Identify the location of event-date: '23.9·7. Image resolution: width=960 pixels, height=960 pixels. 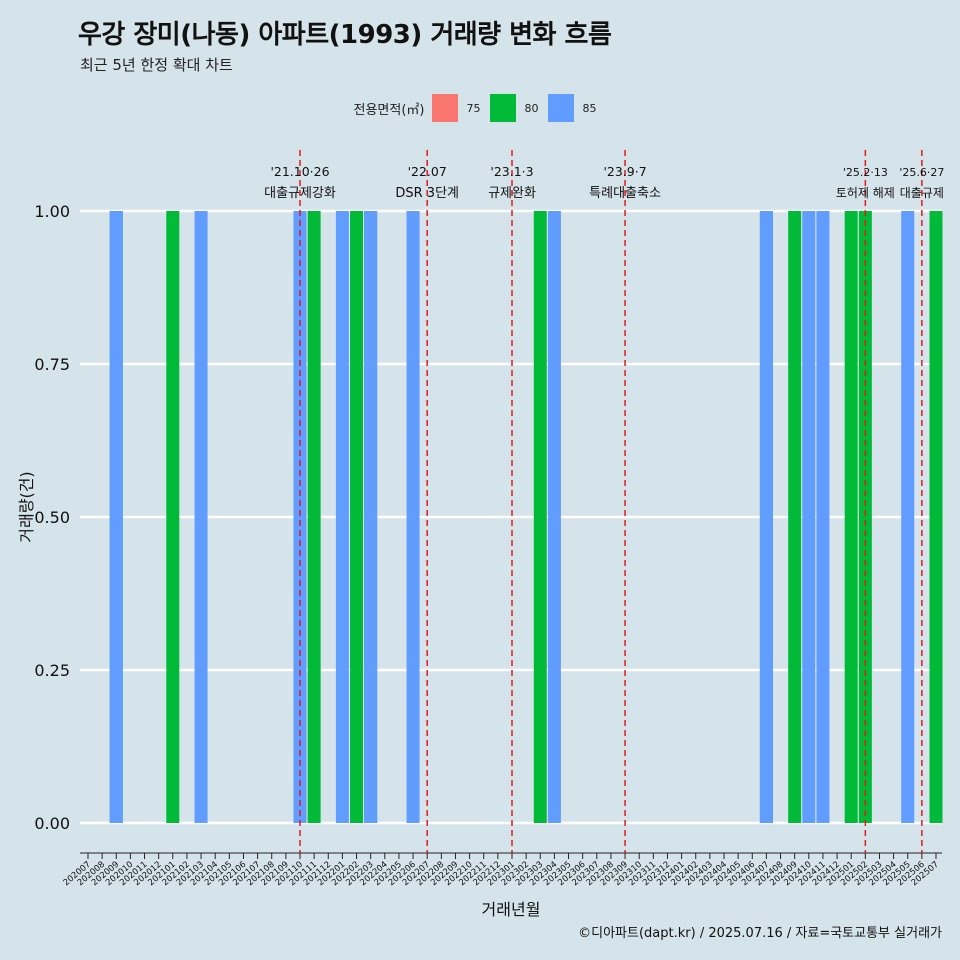
(624, 171).